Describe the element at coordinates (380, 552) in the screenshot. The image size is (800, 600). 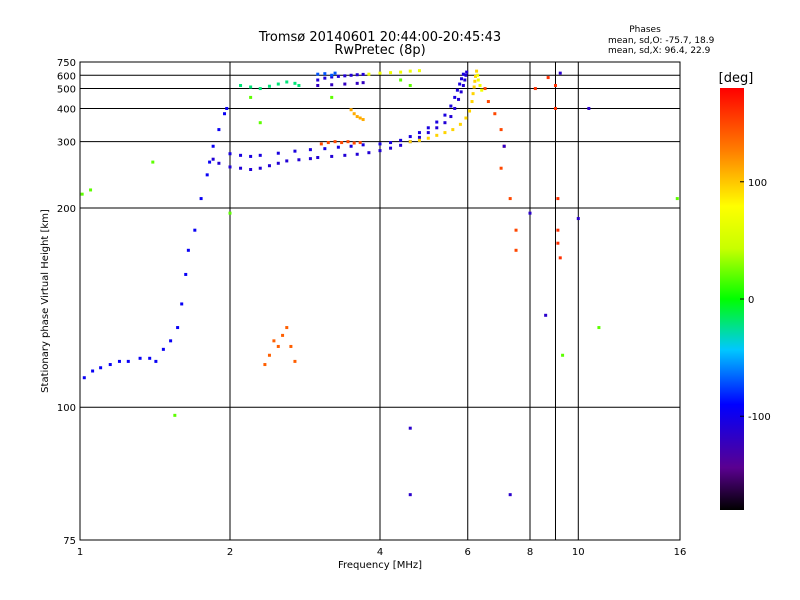
I see `x-tick-label: 4` at that location.